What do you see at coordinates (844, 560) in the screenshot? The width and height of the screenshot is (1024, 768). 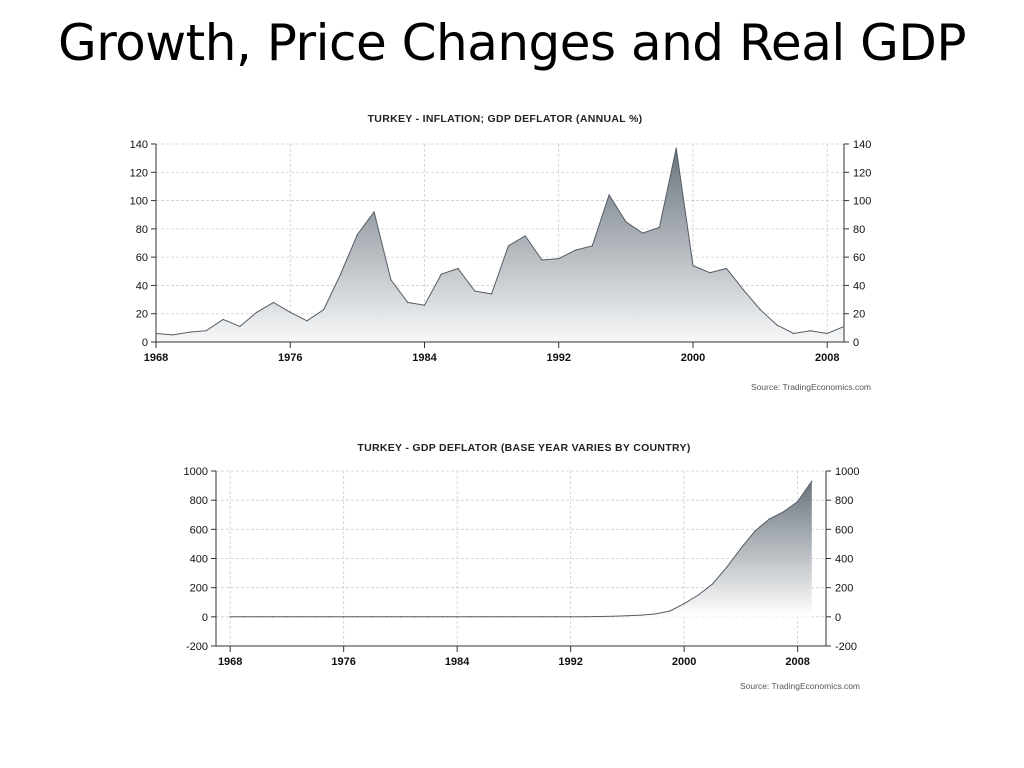 I see `y-tick-label-right: 400` at bounding box center [844, 560].